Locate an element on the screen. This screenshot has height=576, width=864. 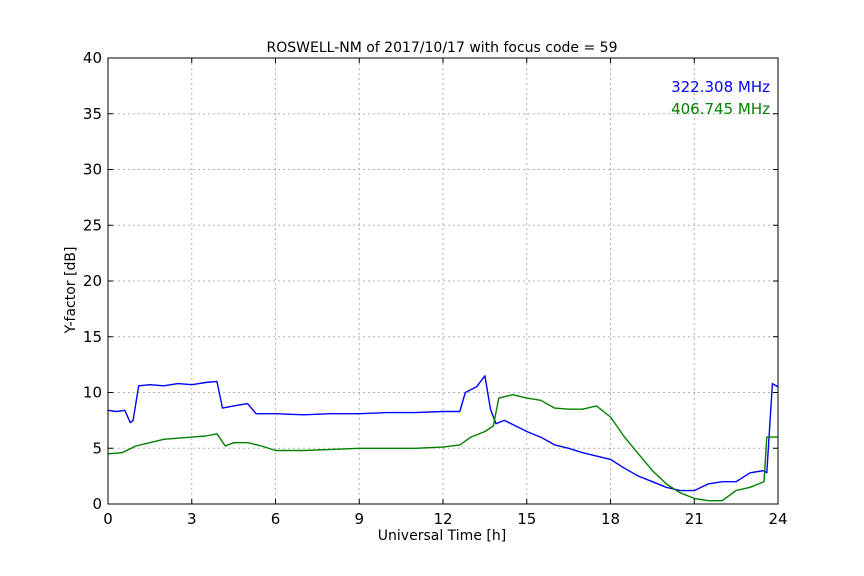
y-tick-label: 30 is located at coordinates (92, 170).